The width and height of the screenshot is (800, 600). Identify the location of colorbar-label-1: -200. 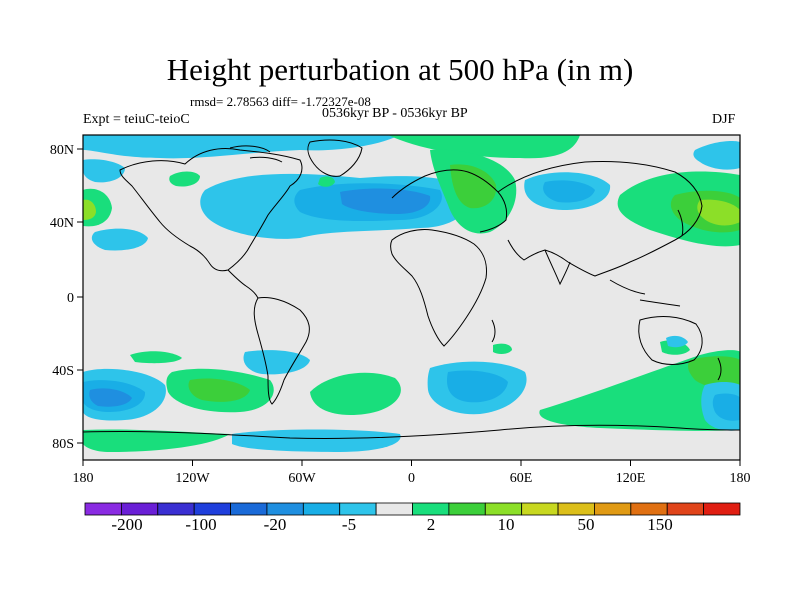
(127, 524).